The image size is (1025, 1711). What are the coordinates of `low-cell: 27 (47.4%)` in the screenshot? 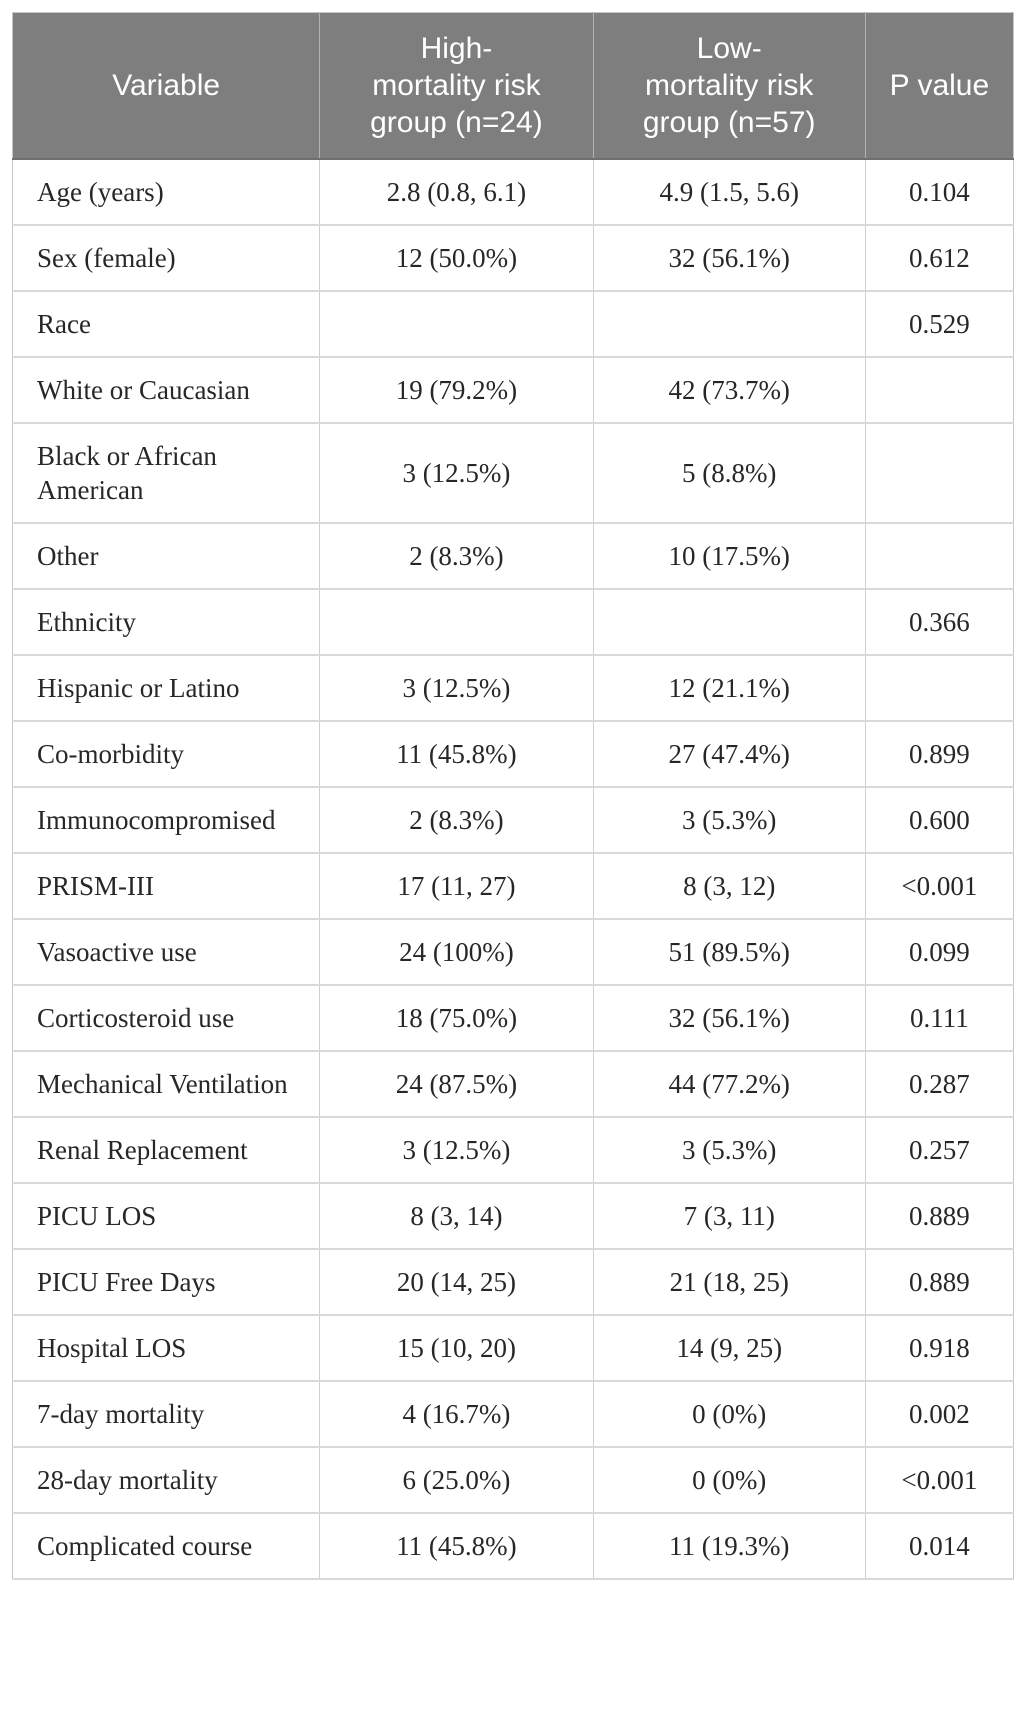 It's located at (729, 754).